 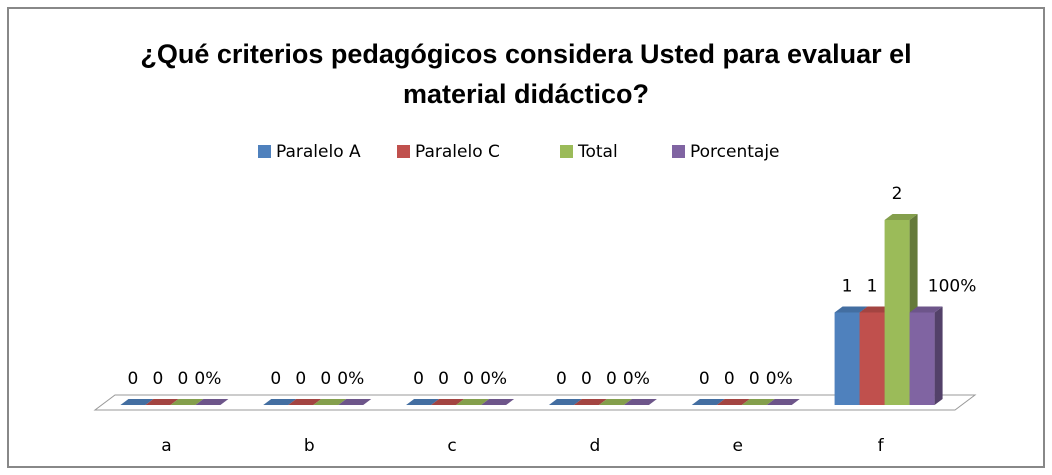 What do you see at coordinates (897, 194) in the screenshot?
I see `data-label: 2` at bounding box center [897, 194].